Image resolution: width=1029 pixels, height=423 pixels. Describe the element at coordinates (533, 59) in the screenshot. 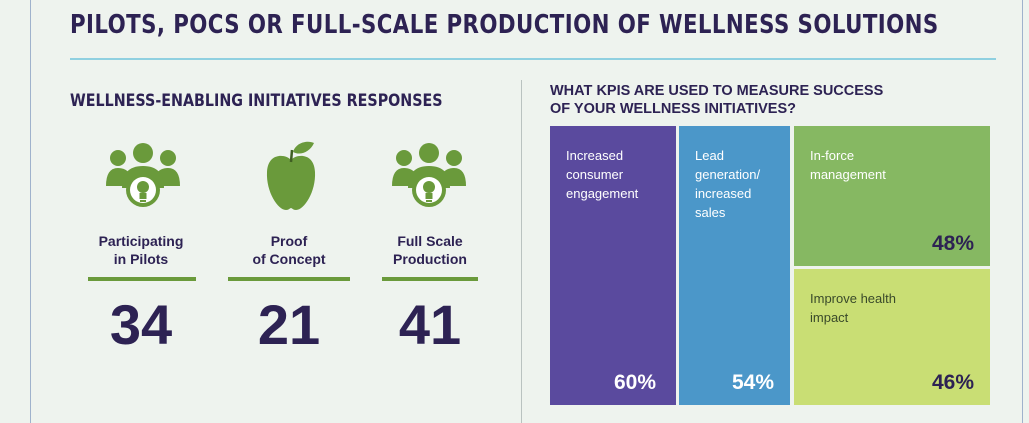

I see `title-divider` at that location.